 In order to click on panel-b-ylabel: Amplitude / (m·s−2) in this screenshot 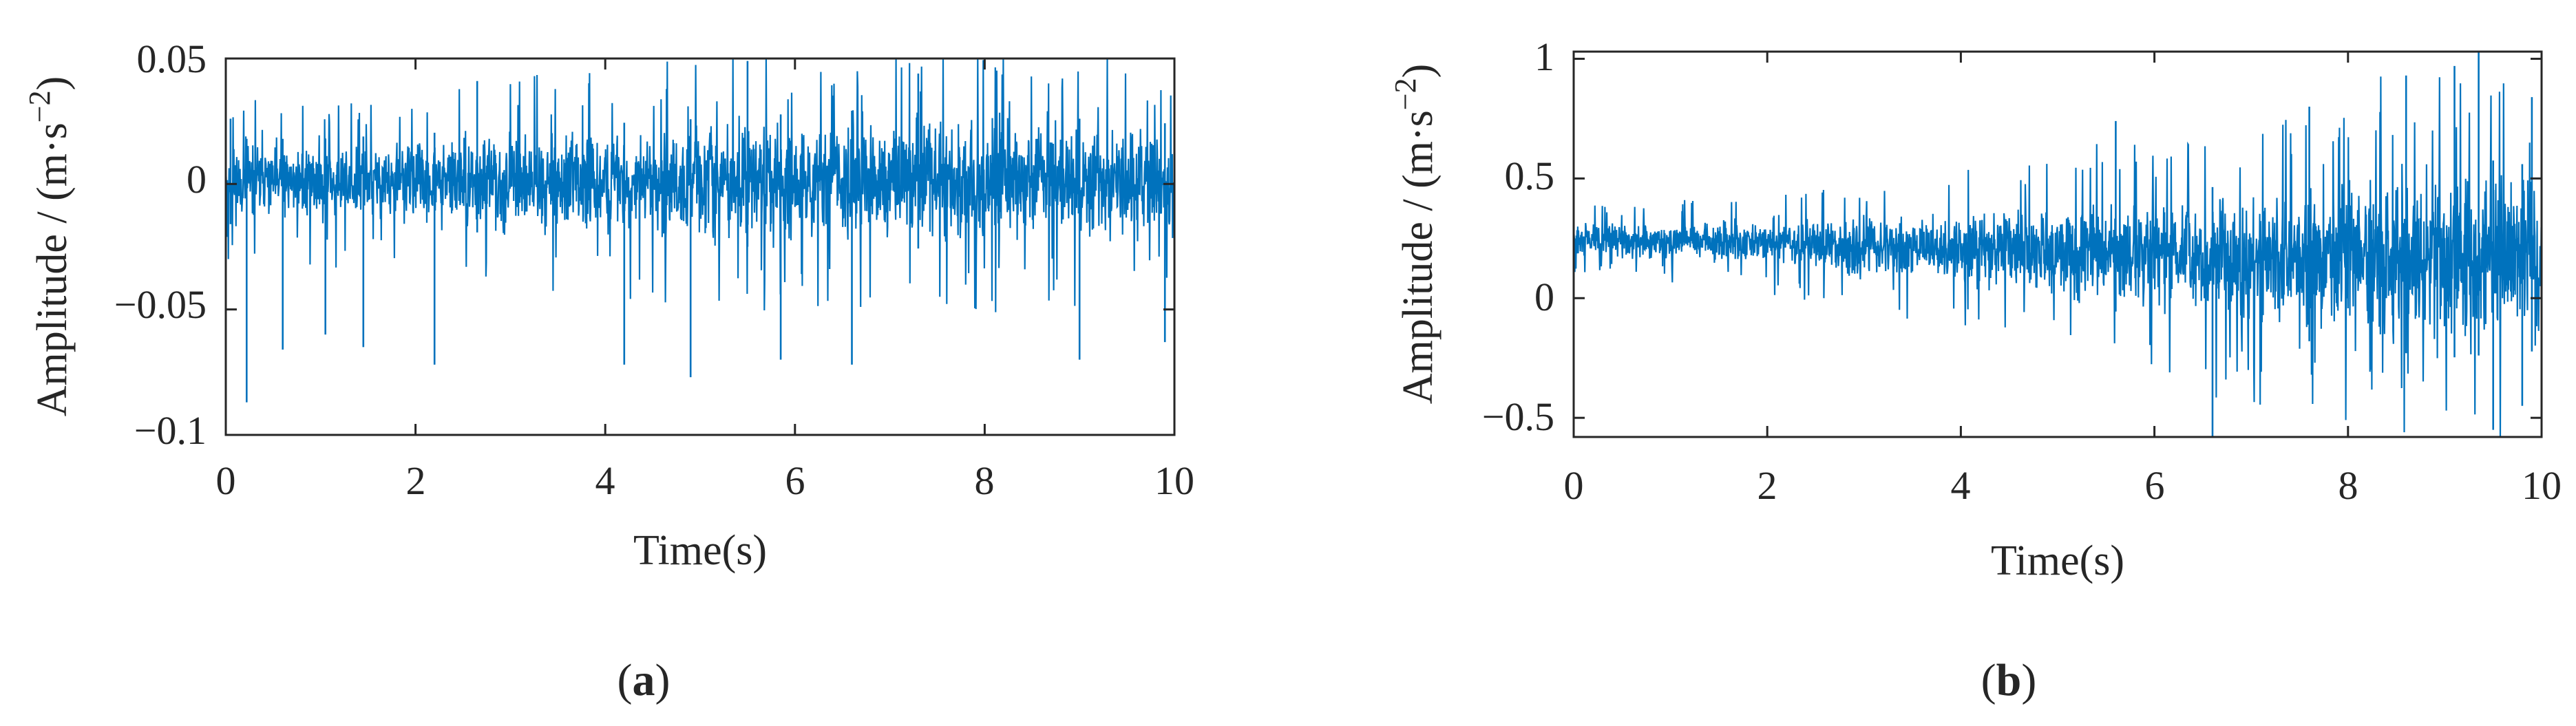, I will do `click(1415, 234)`.